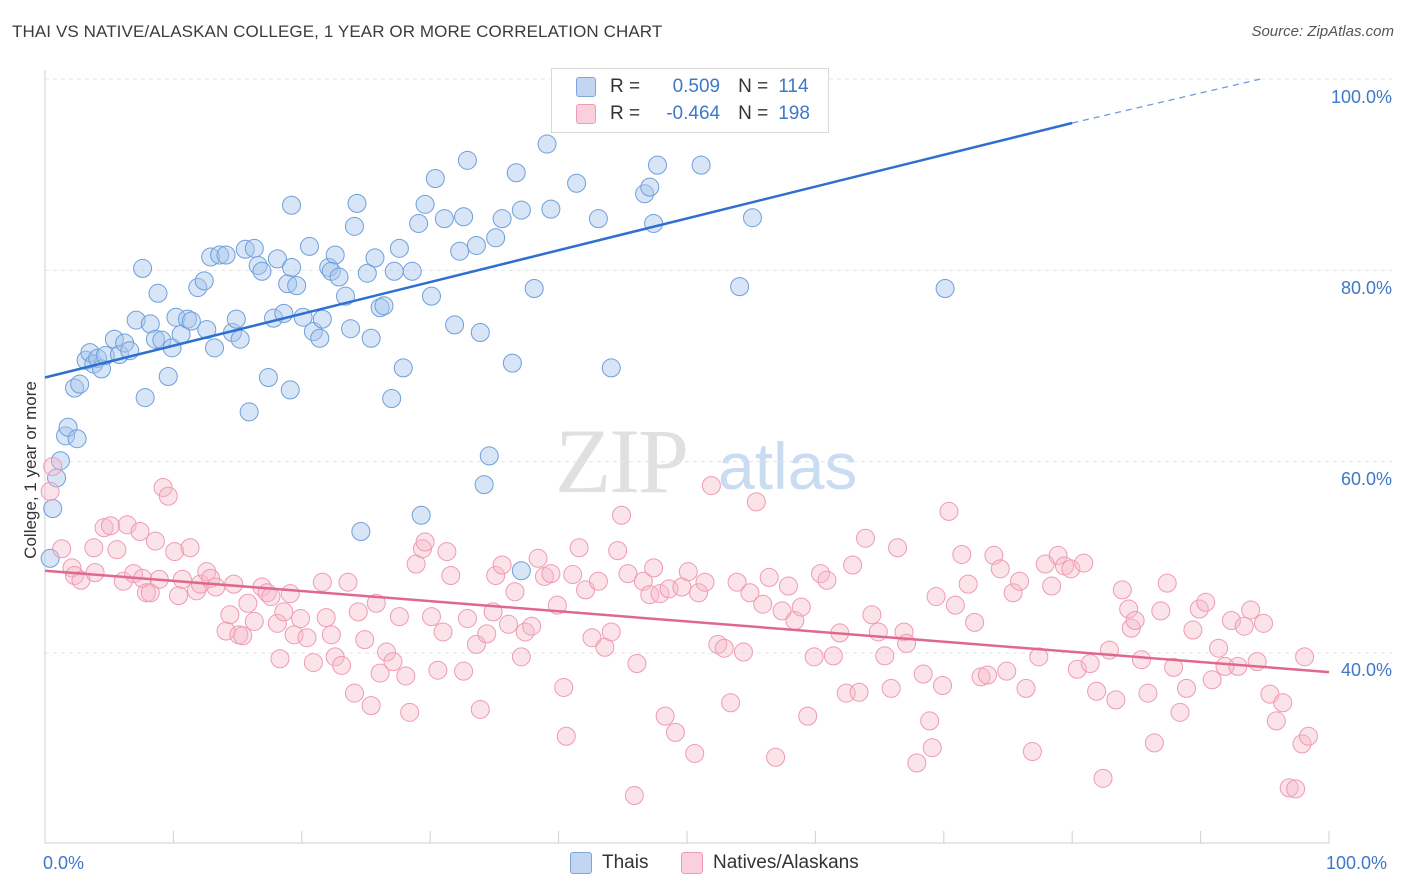 This screenshot has height=892, width=1406. What do you see at coordinates (696, 86) in the screenshot?
I see `r-value: 0.509` at bounding box center [696, 86].